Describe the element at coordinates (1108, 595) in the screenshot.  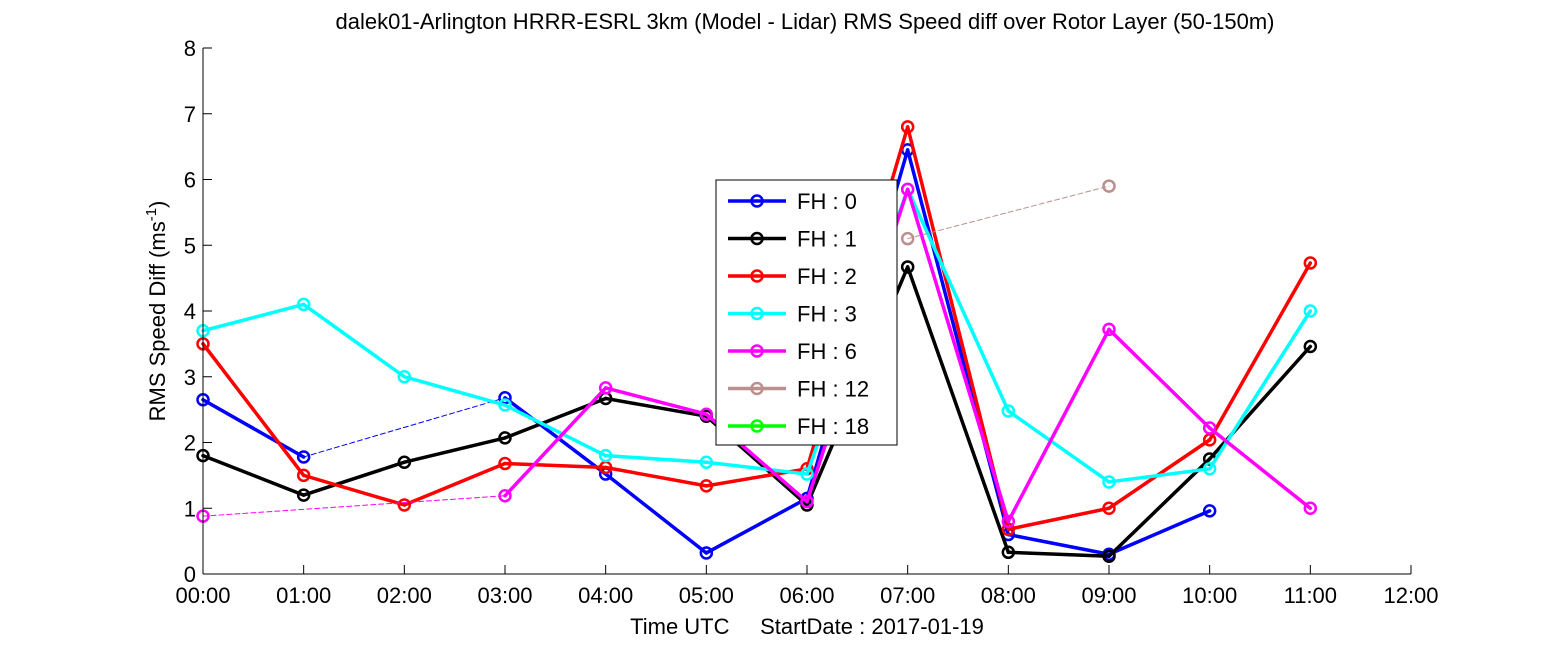
I see `x-tick-label: 09:00` at that location.